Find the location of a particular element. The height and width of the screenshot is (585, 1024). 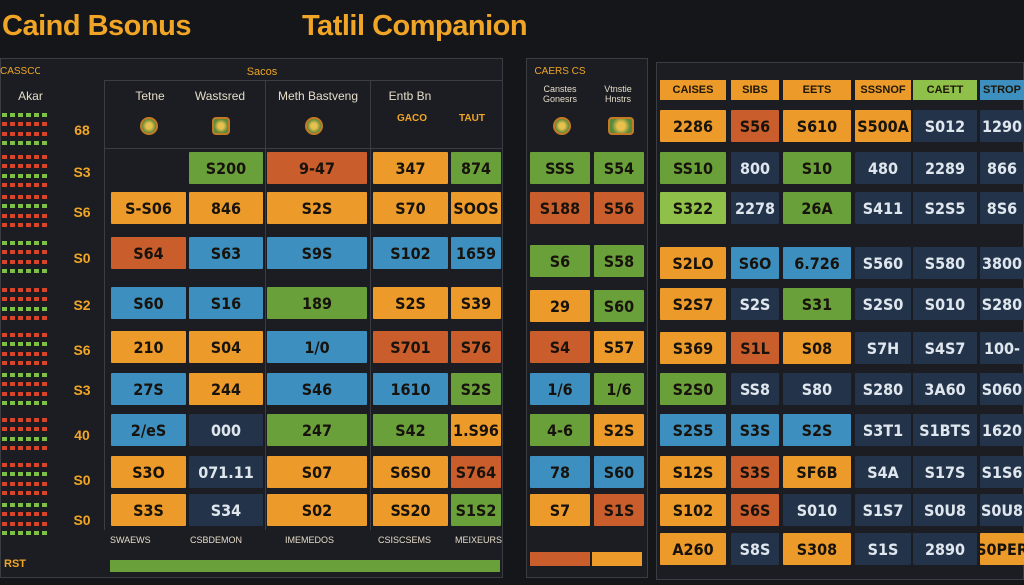

table-cell: S2S7 is located at coordinates (693, 304).